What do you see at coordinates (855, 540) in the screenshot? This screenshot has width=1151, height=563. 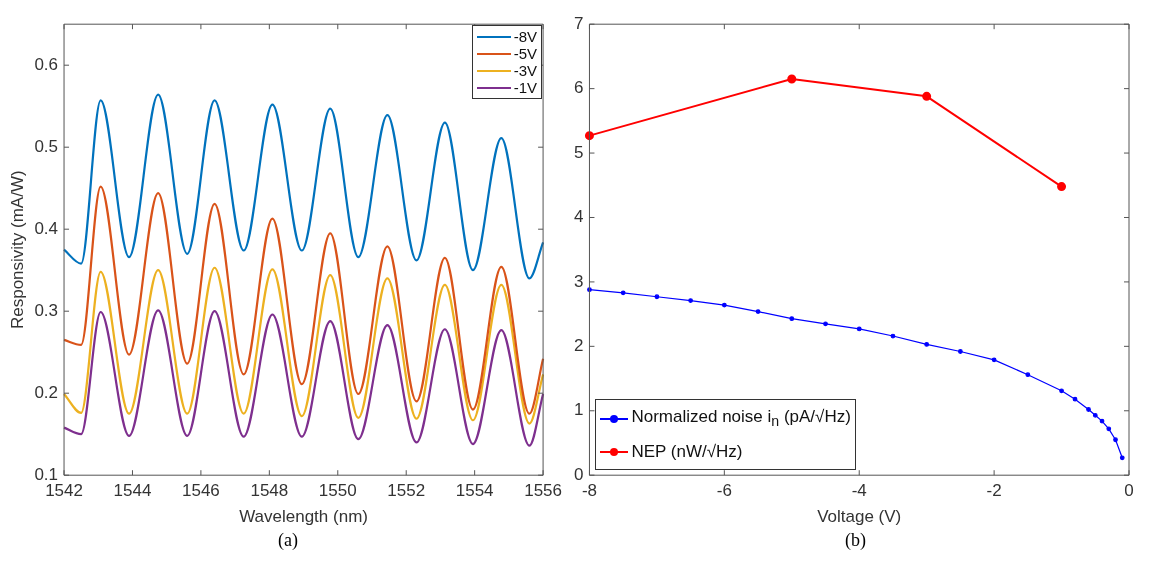 I see `text: (b)` at bounding box center [855, 540].